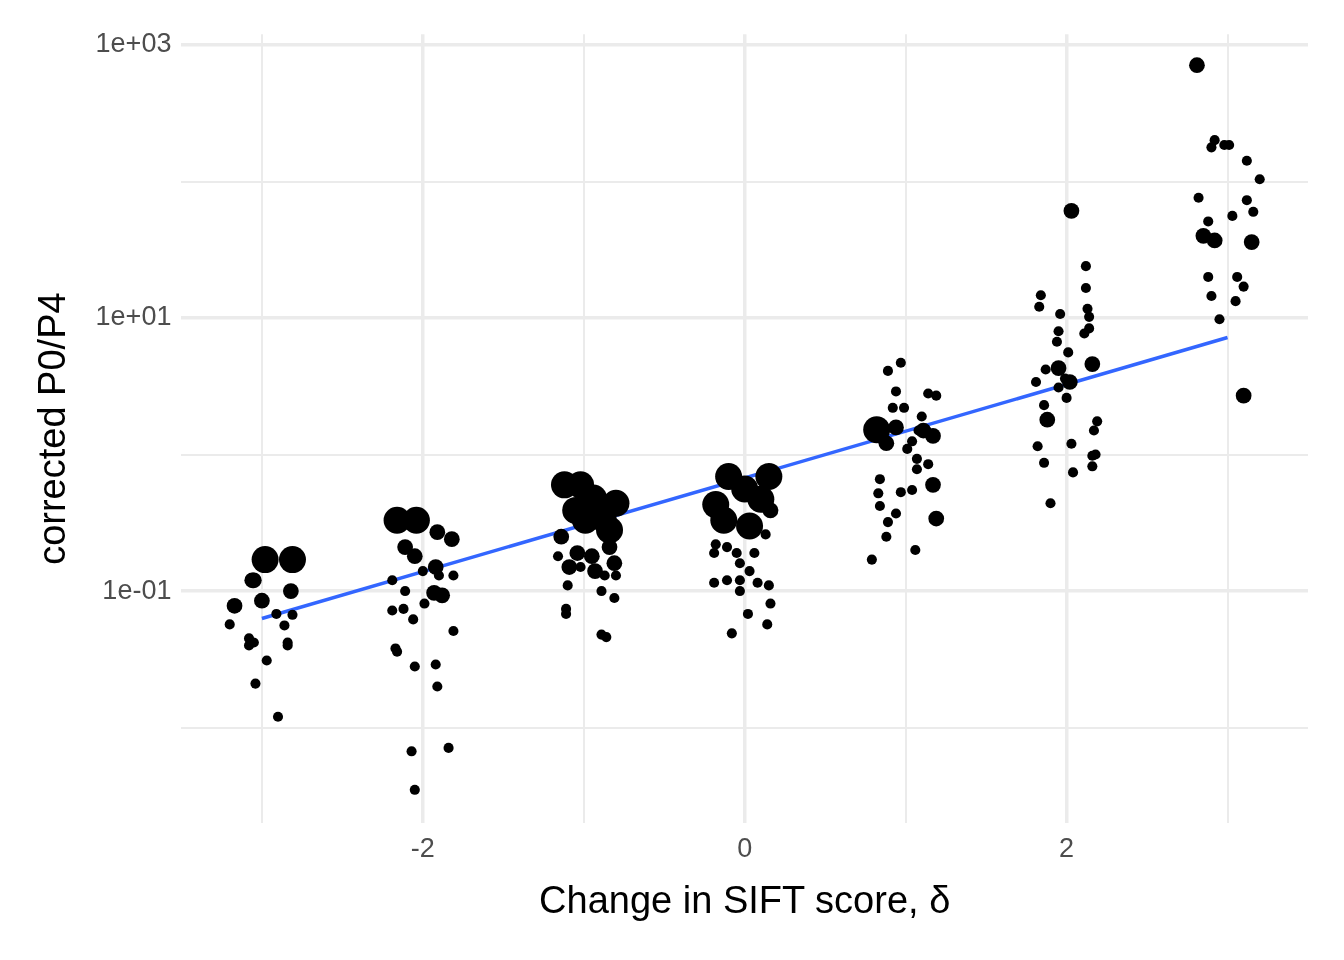 This screenshot has width=1344, height=960. I want to click on x-tick-label: 2, so click(1067, 847).